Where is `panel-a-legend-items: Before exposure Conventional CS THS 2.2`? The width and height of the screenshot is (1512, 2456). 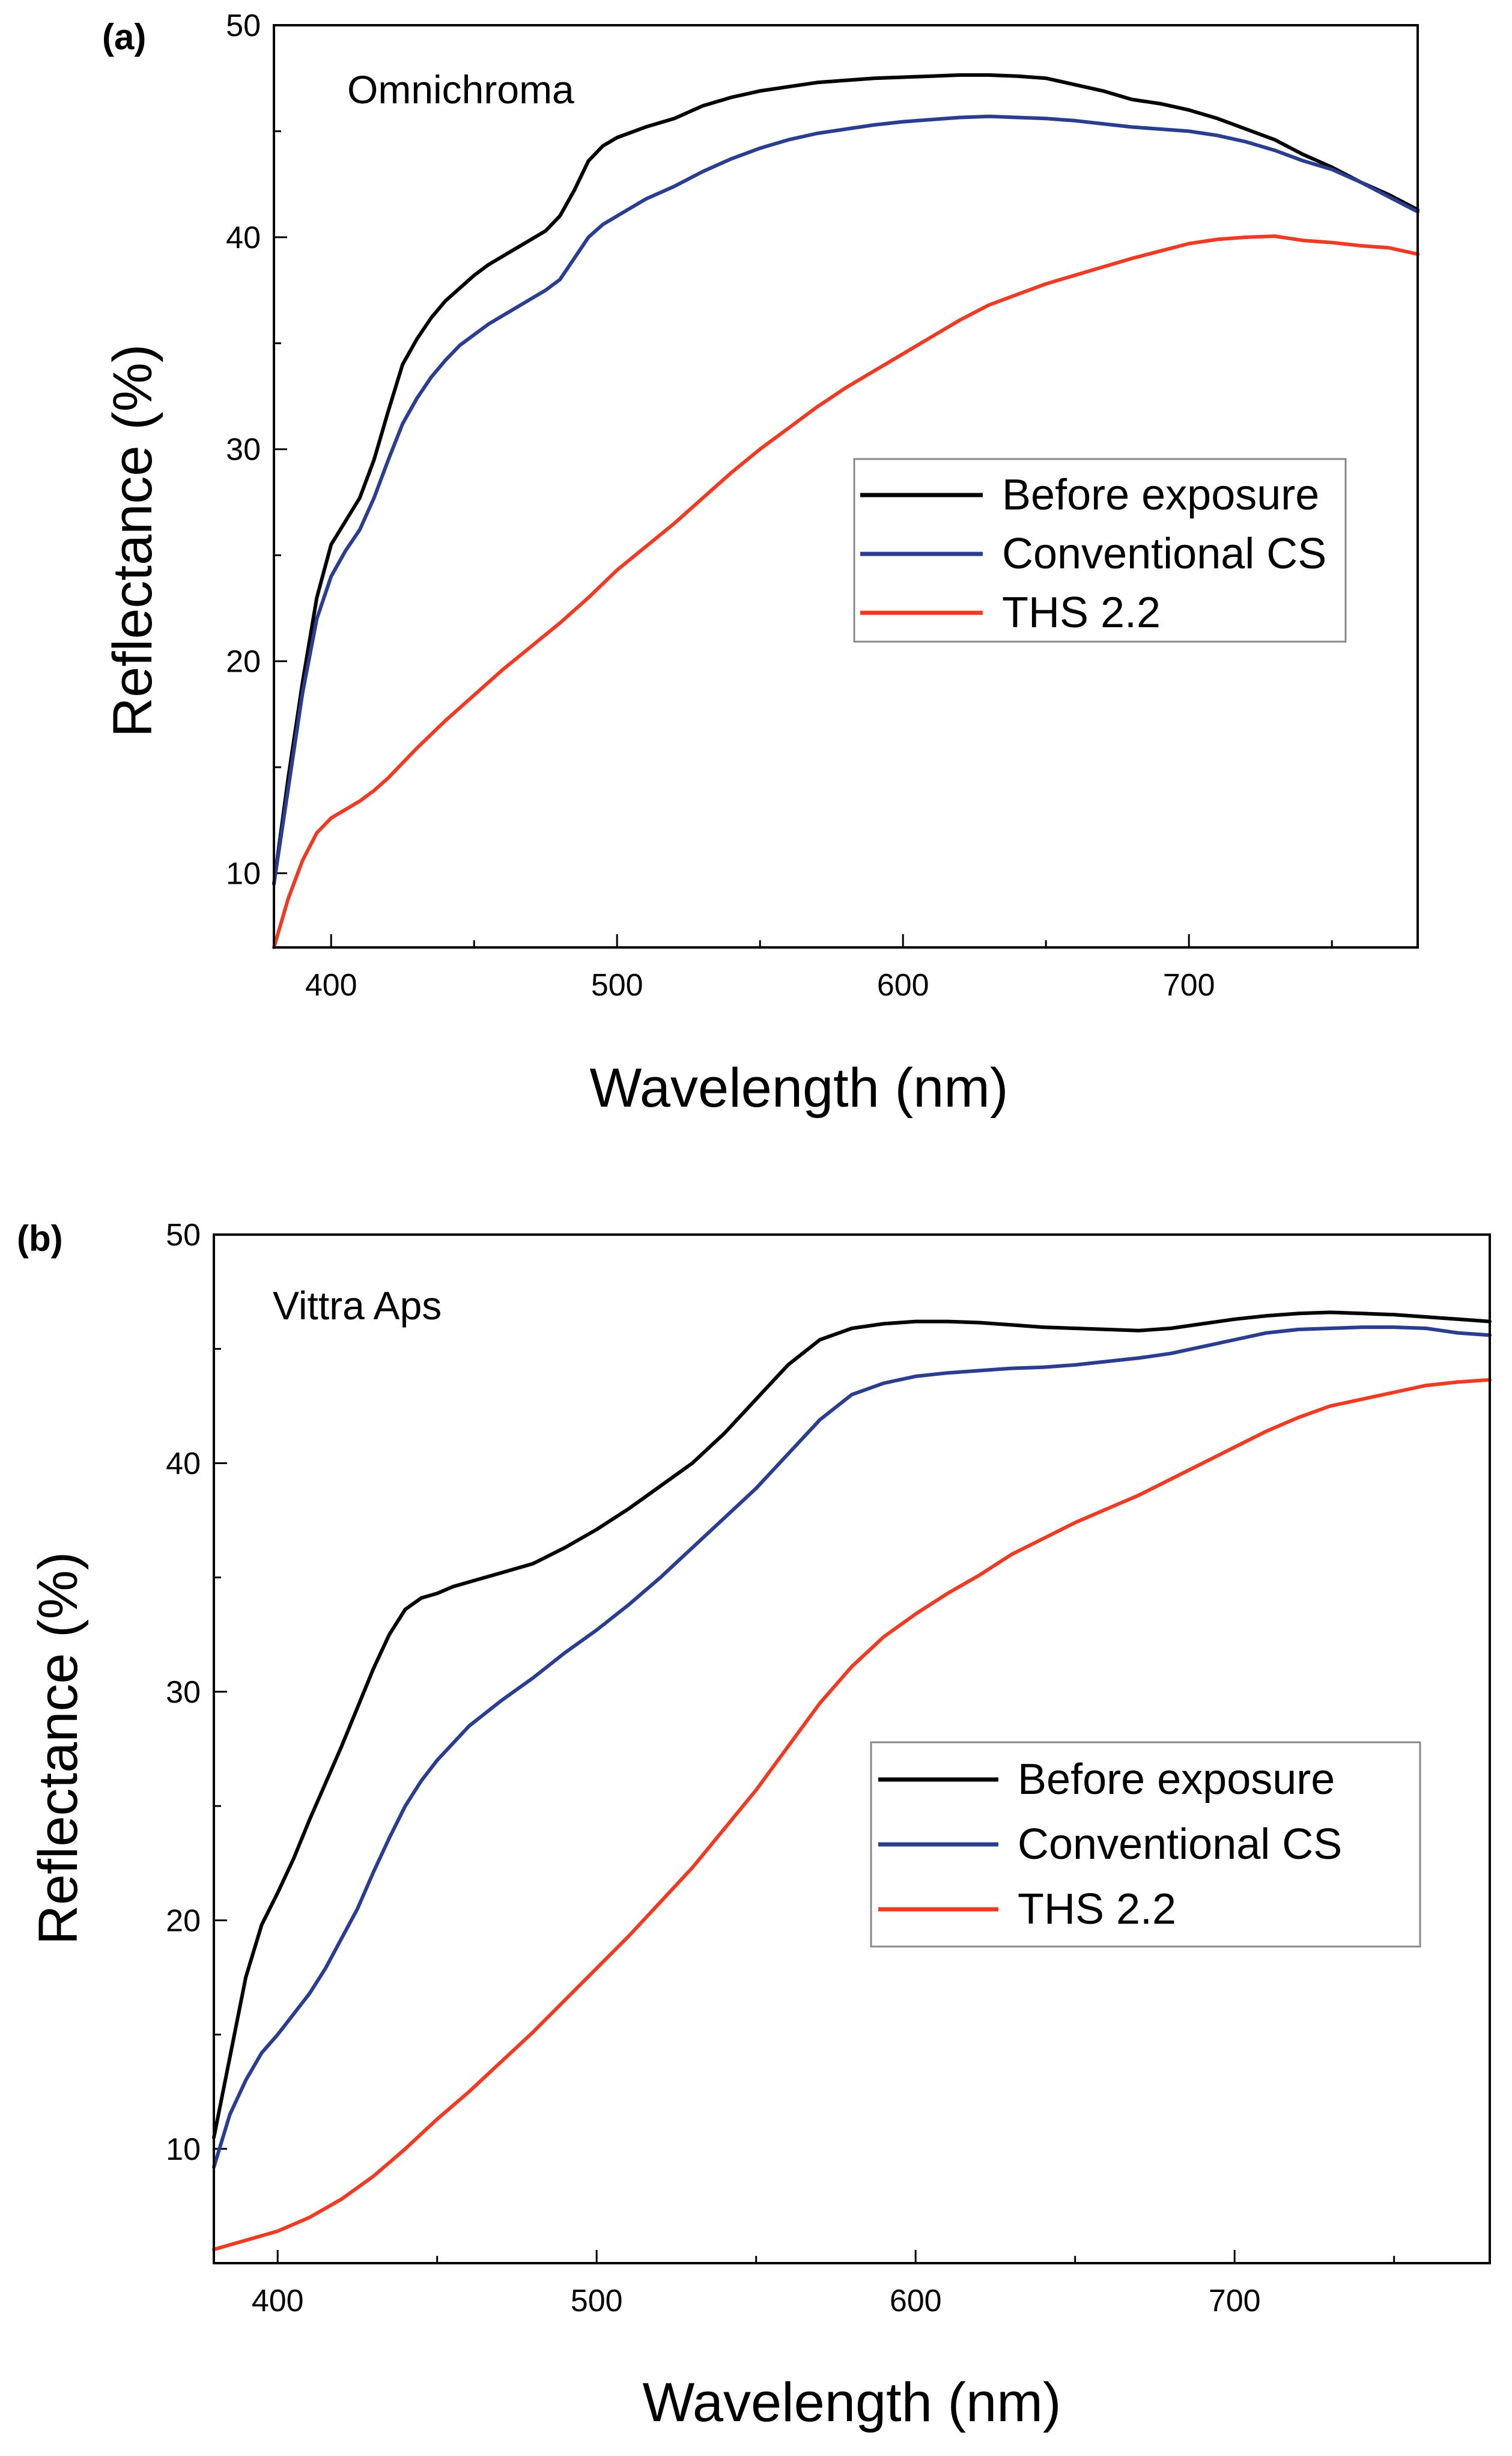
panel-a-legend-items: Before exposure Conventional CS THS 2.2 is located at coordinates (1093, 554).